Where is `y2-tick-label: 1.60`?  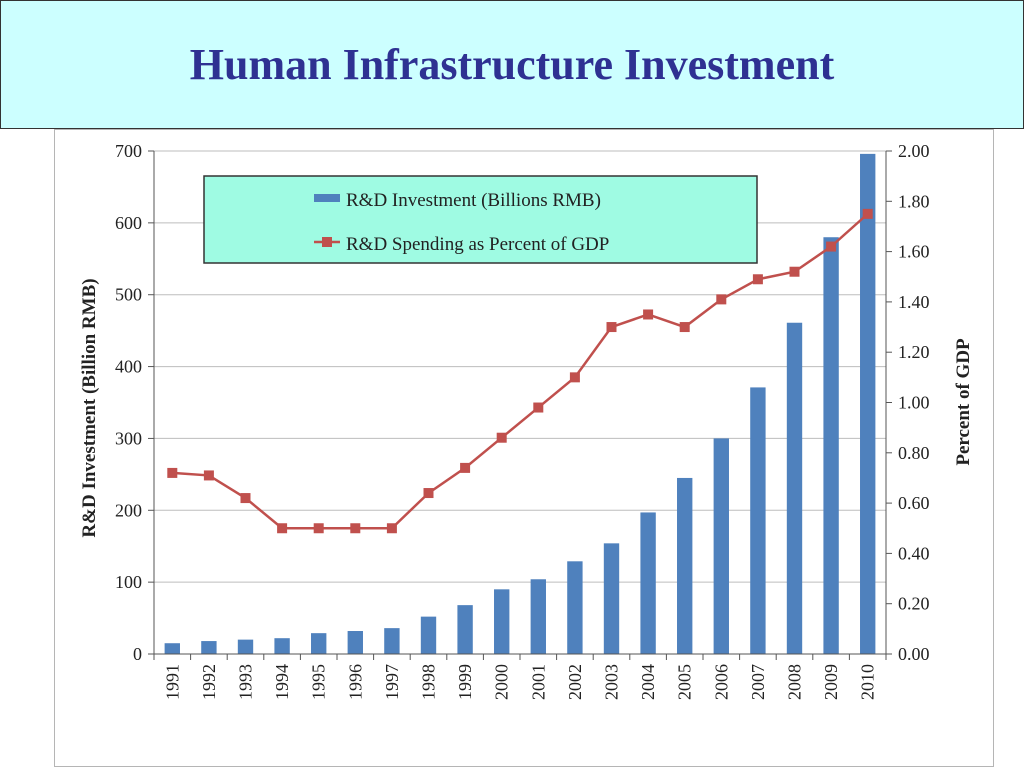 y2-tick-label: 1.60 is located at coordinates (914, 252).